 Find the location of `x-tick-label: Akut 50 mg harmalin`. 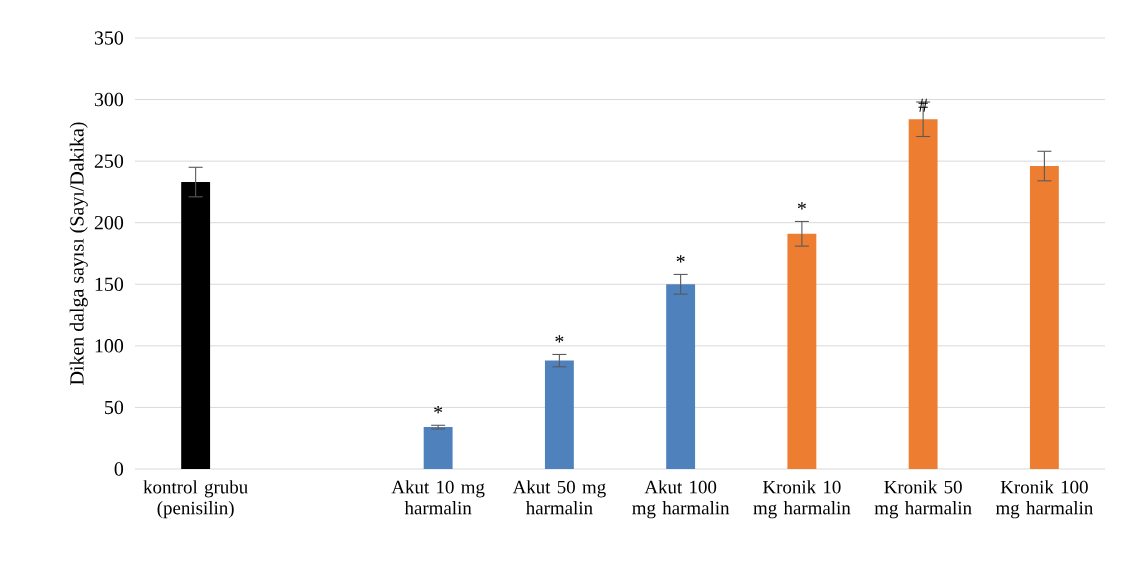

x-tick-label: Akut 50 mg harmalin is located at coordinates (559, 497).